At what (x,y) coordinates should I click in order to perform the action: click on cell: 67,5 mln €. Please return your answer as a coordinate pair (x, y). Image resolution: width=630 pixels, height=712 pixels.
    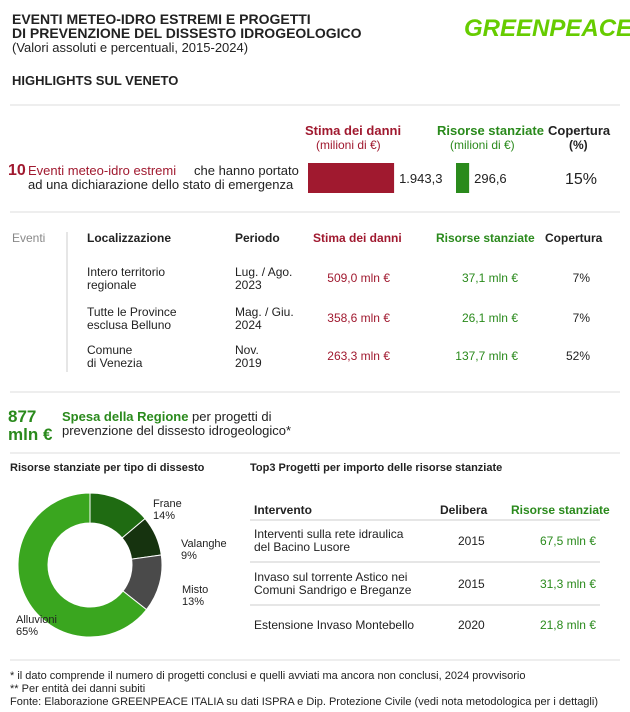
    Looking at the image, I should click on (567, 541).